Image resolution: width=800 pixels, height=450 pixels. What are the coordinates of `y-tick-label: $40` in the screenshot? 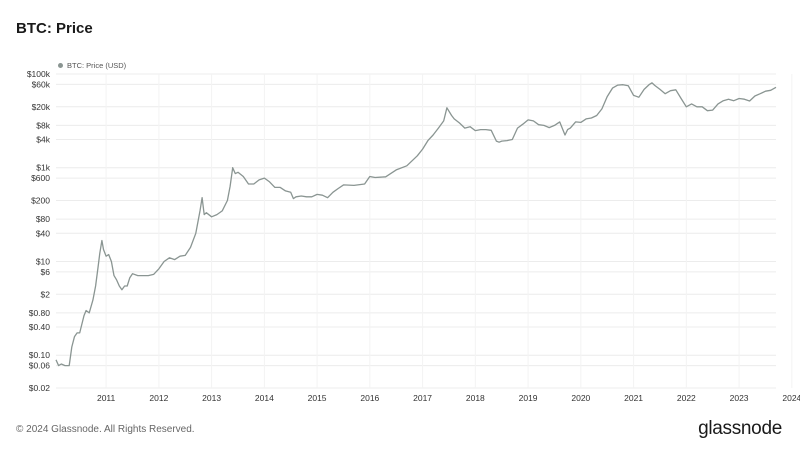 It's located at (43, 233).